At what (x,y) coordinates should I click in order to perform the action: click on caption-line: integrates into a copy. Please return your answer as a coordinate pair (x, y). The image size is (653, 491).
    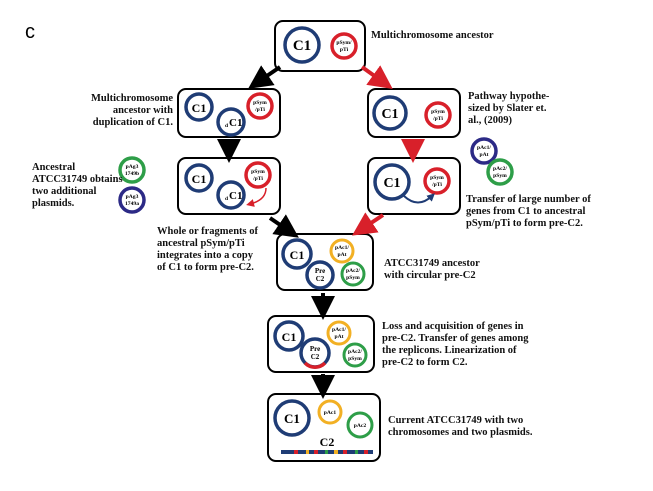
    Looking at the image, I should click on (205, 255).